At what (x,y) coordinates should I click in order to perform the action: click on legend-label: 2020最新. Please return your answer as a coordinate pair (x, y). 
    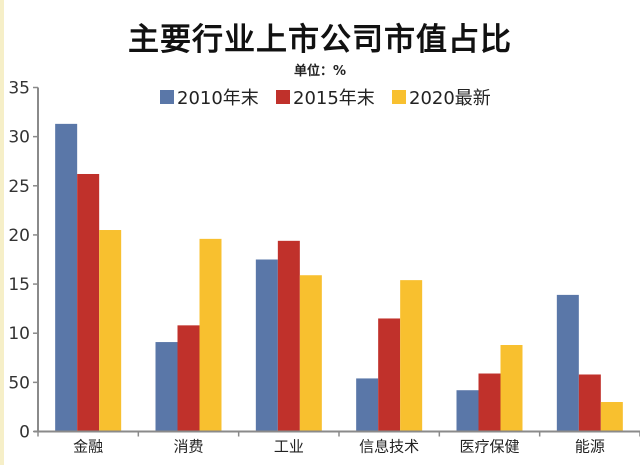
    Looking at the image, I should click on (450, 98).